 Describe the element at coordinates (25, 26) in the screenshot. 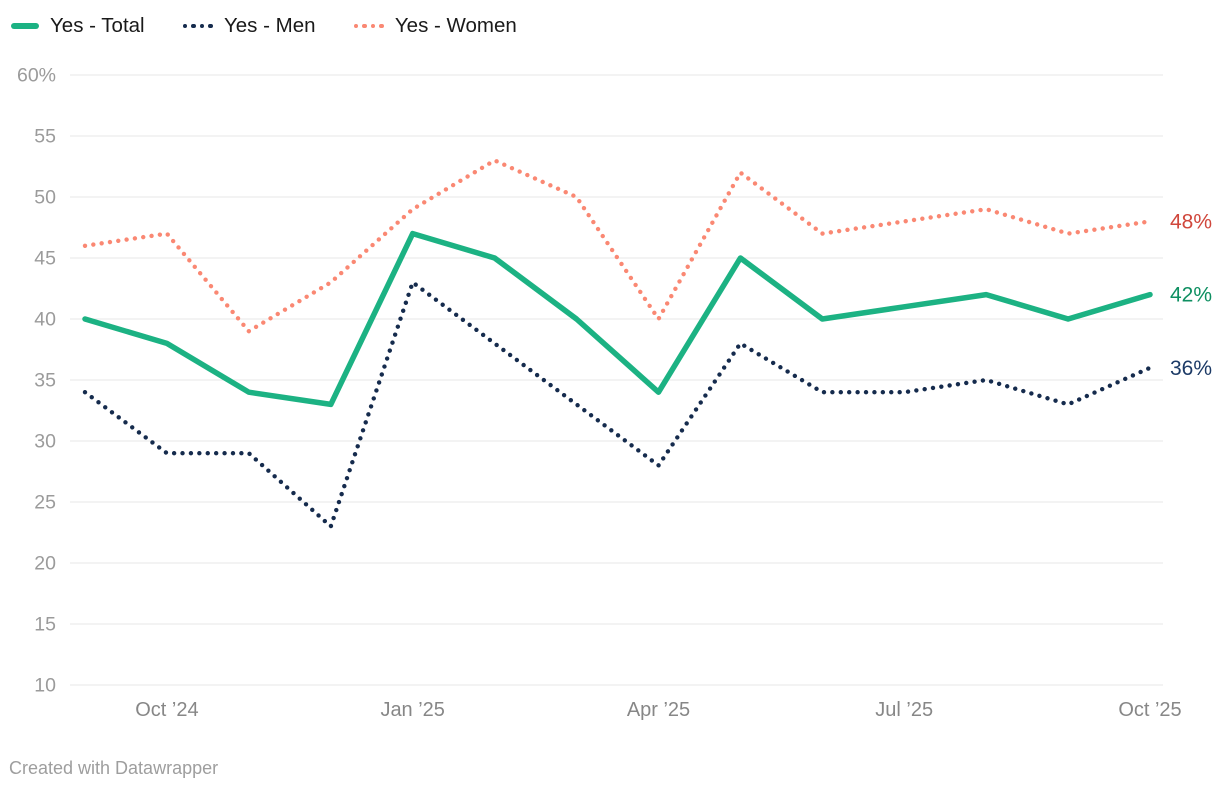

I see `legend-swatch-yes-total` at that location.